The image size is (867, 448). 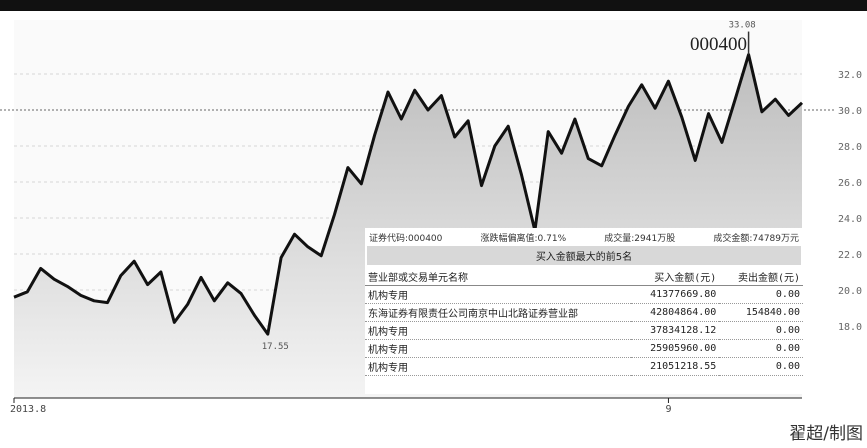 I want to click on column-header-sell: 卖出金额(元), so click(x=761, y=277).